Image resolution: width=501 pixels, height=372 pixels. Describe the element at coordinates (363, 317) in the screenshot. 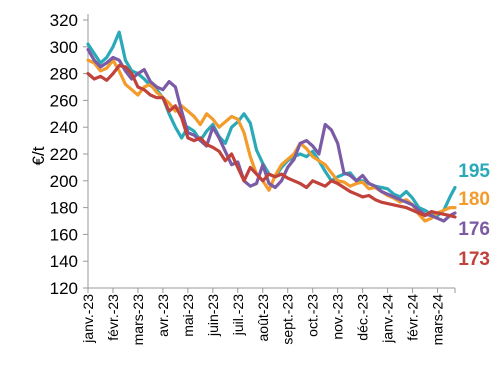

I see `x-tick-label: déc.-23` at that location.